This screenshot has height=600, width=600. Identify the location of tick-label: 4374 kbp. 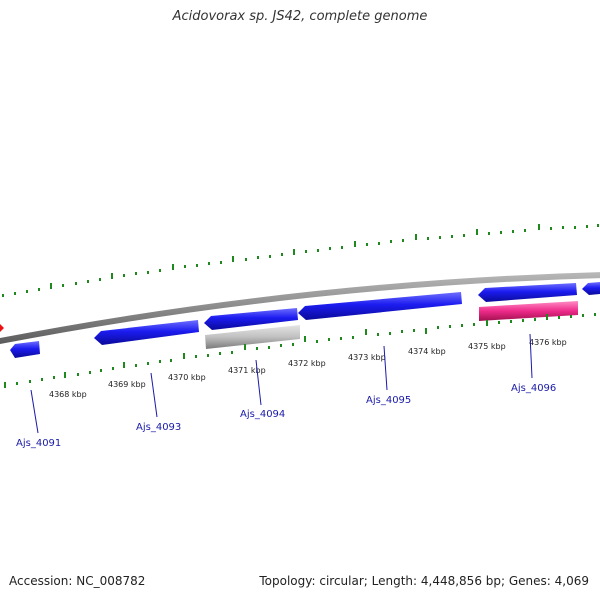
(427, 351).